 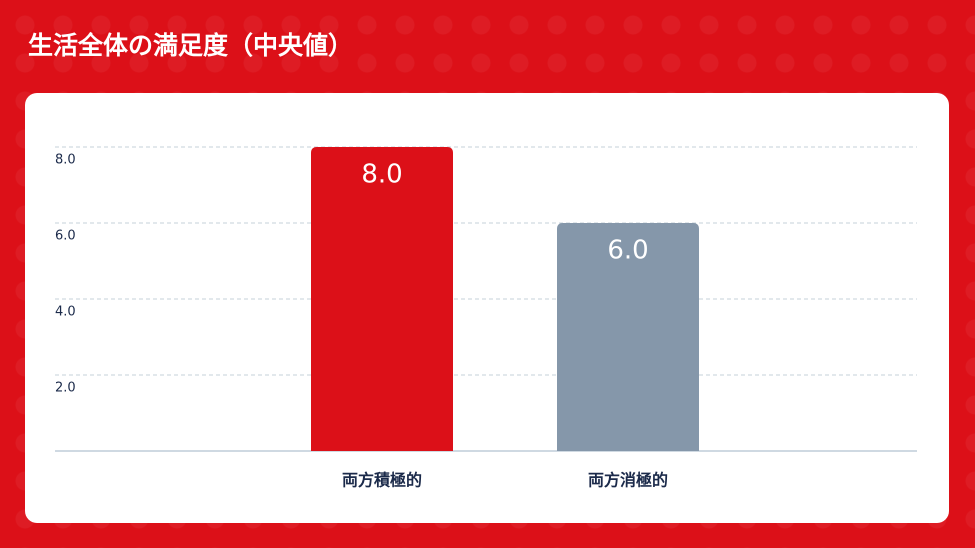 I want to click on y-tick-label: 4.0, so click(x=65, y=312).